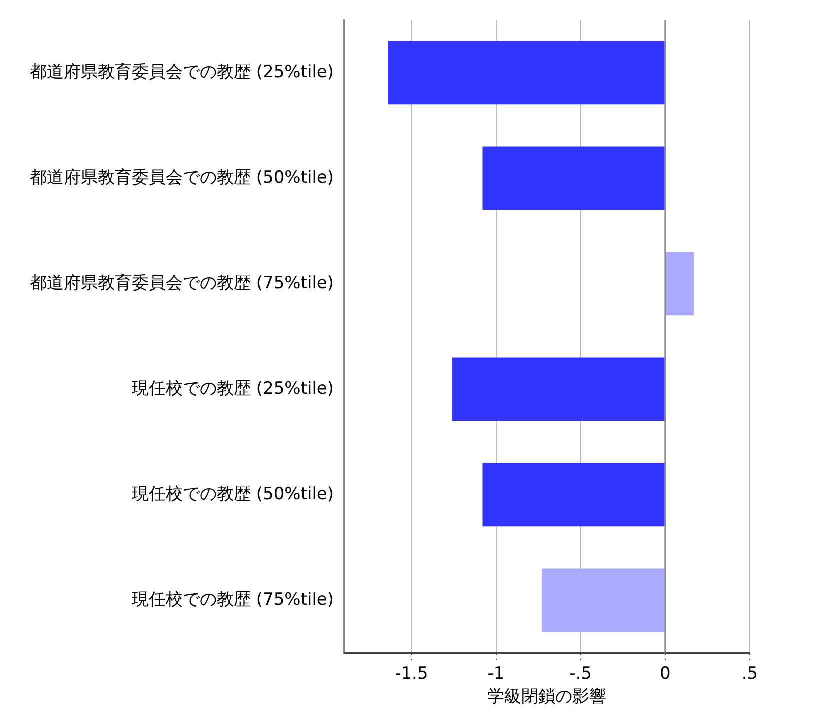 The image size is (830, 720). Describe the element at coordinates (411, 674) in the screenshot. I see `x-tick-label: -1.5` at that location.